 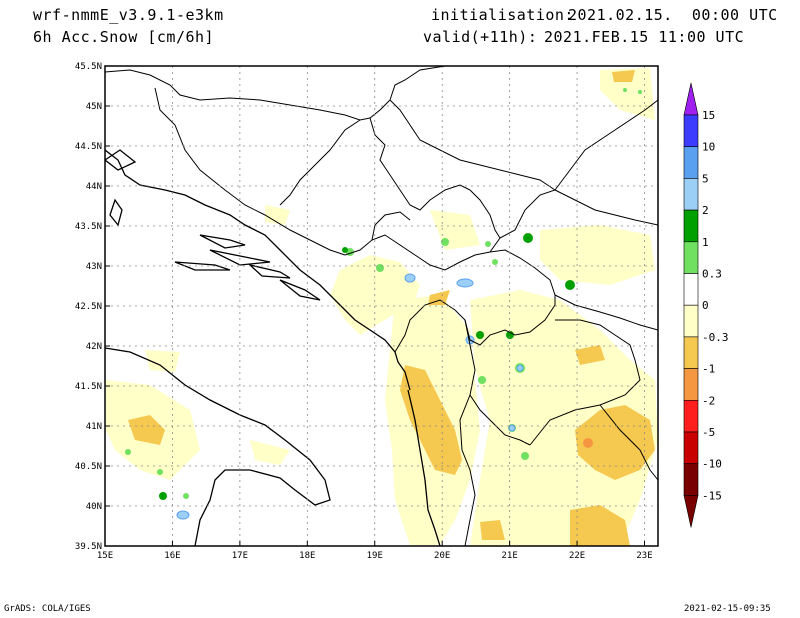 I want to click on lat-tick-label: 42.5N, so click(x=88, y=307).